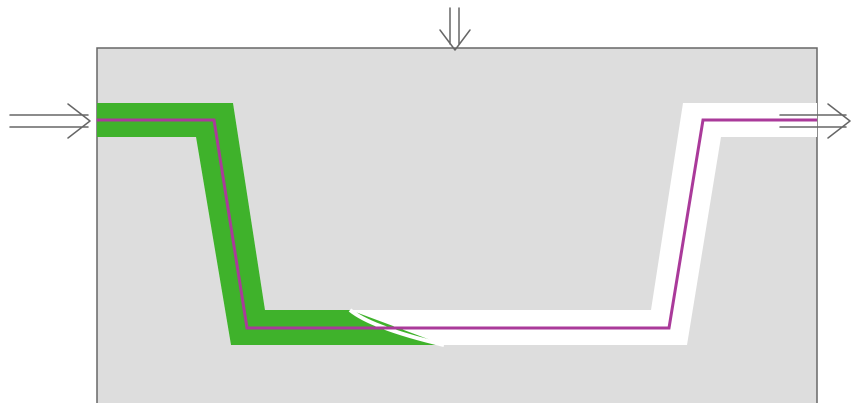 This screenshot has height=403, width=853. I want to click on double-arrow-right-icon, so click(50, 121).